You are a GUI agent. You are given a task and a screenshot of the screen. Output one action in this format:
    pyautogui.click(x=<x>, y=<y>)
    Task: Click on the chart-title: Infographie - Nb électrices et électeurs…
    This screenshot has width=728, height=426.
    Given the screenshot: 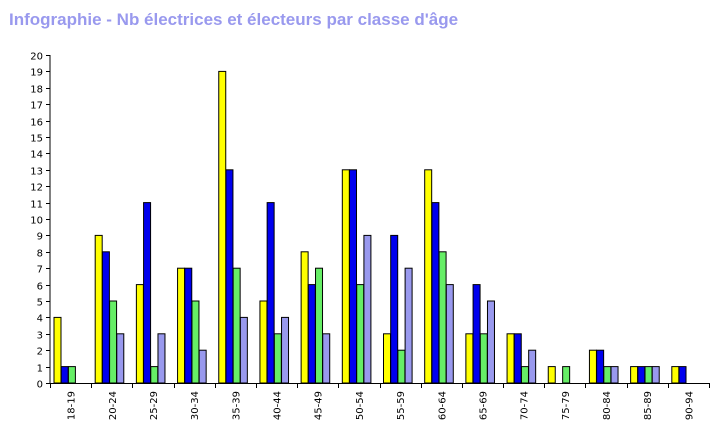 What is the action you would take?
    pyautogui.click(x=234, y=19)
    